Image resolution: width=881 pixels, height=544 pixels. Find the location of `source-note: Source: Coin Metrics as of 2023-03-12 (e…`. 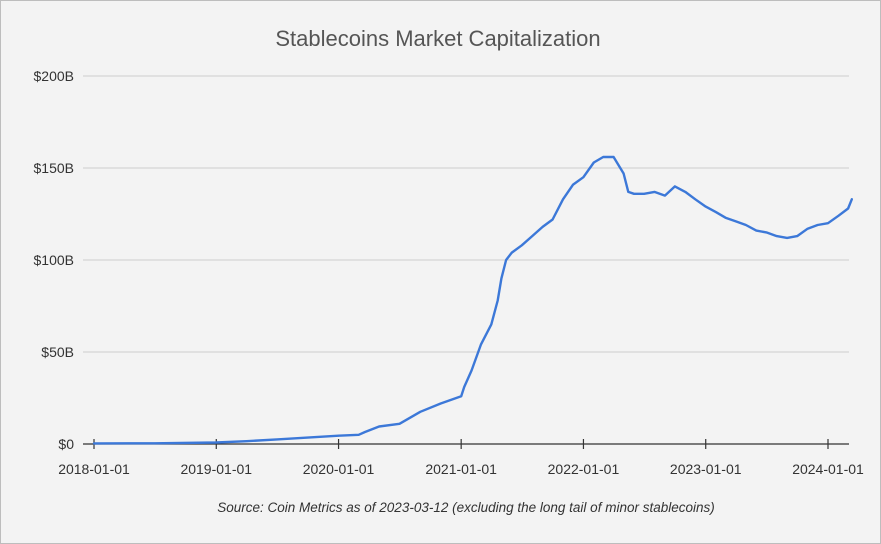

source-note: Source: Coin Metrics as of 2023-03-12 (e… is located at coordinates (466, 507).